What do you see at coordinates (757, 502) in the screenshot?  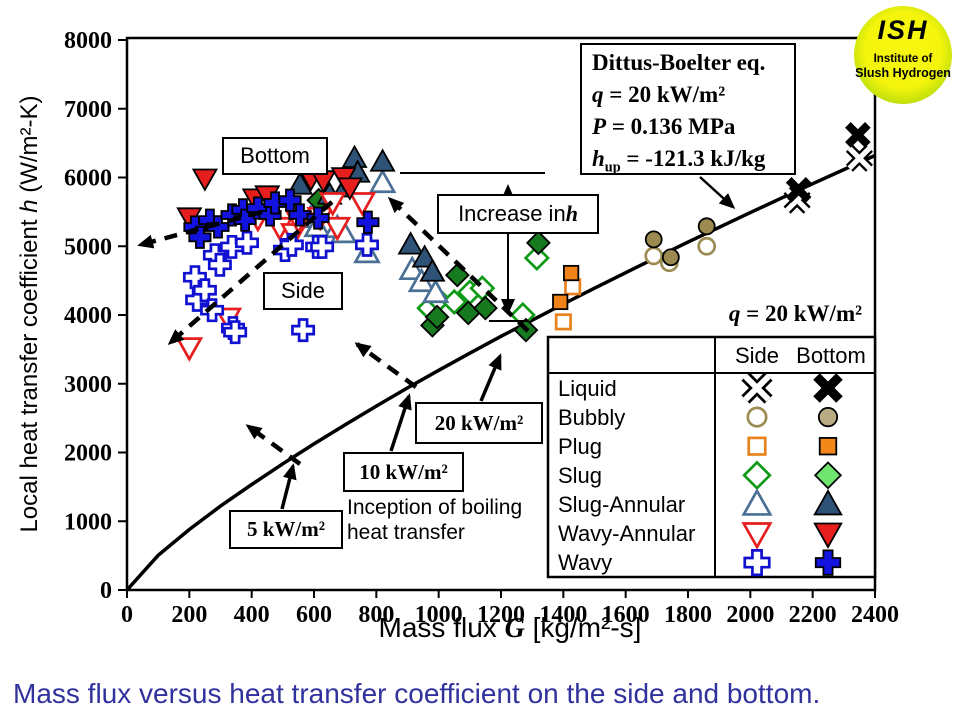 I see `legend-symbol-side-slug-annular` at bounding box center [757, 502].